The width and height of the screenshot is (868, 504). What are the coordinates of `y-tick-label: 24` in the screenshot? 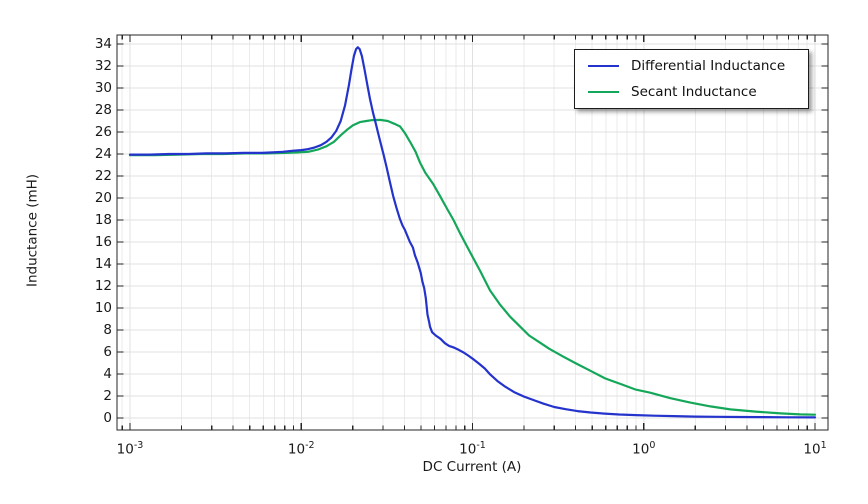 It's located at (103, 154).